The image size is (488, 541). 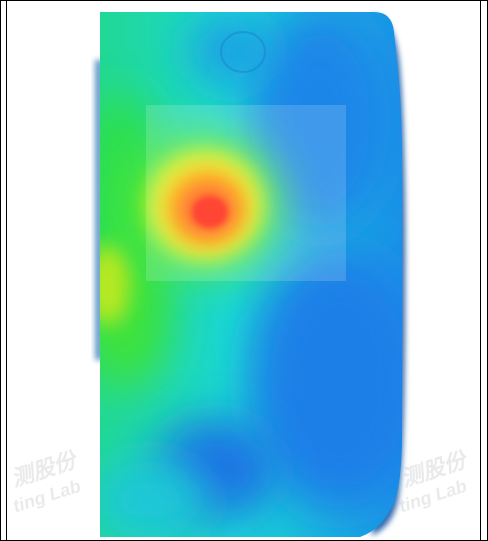 I want to click on right-border-line, so click(x=480, y=270).